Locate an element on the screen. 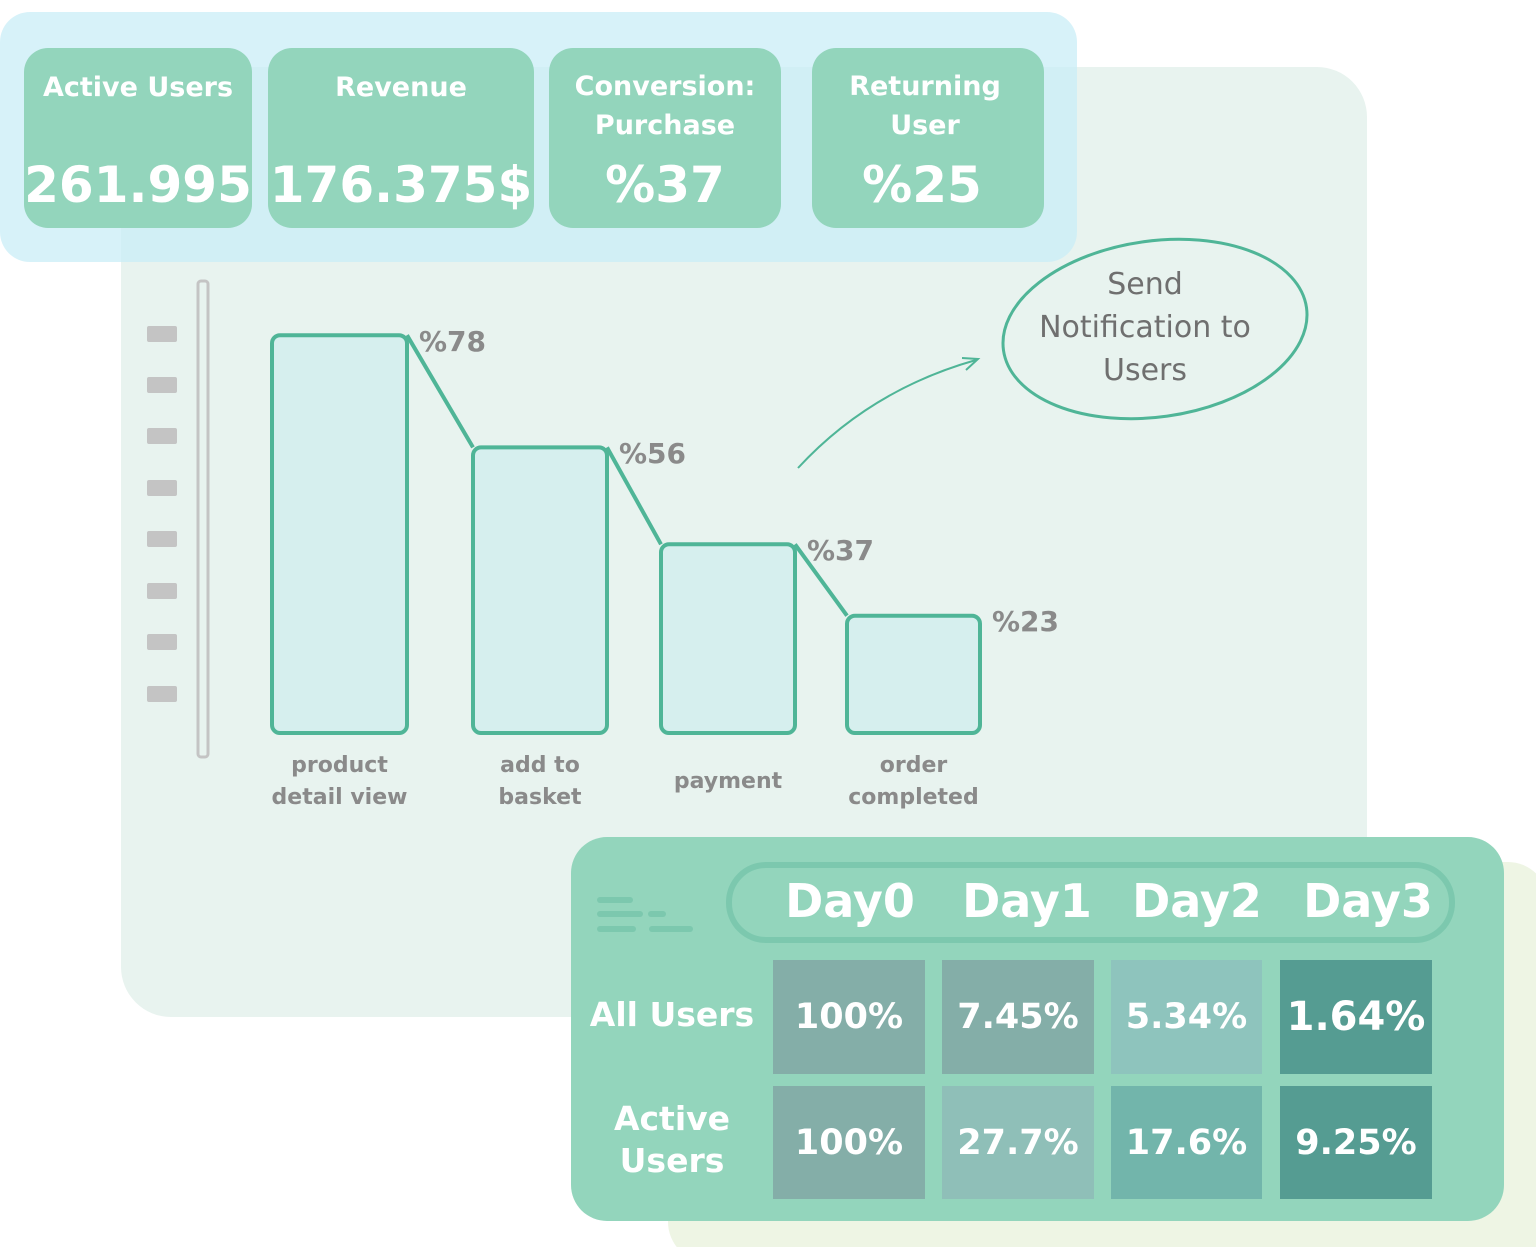 The width and height of the screenshot is (1536, 1247). column-header: Day0 is located at coordinates (850, 901).